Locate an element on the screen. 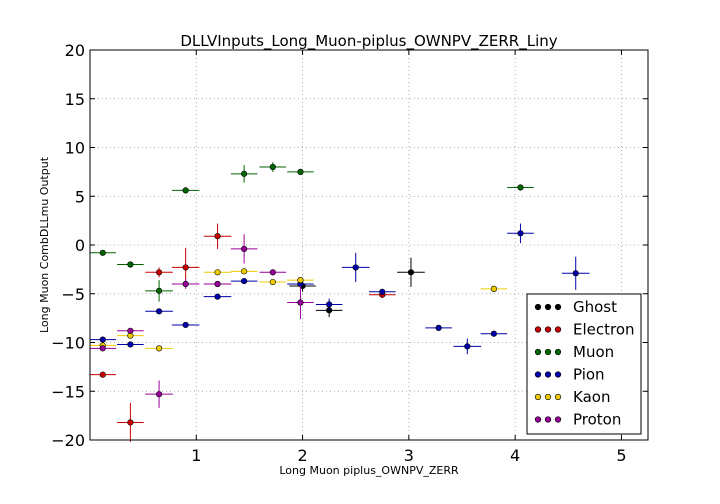  y-tick-label: 5 is located at coordinates (80, 196).